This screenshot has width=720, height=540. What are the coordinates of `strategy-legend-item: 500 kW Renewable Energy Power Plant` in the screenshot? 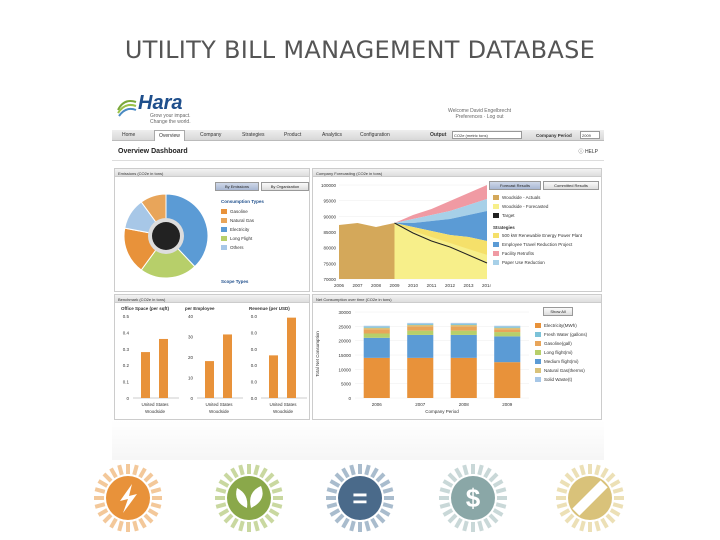 It's located at (537, 235).